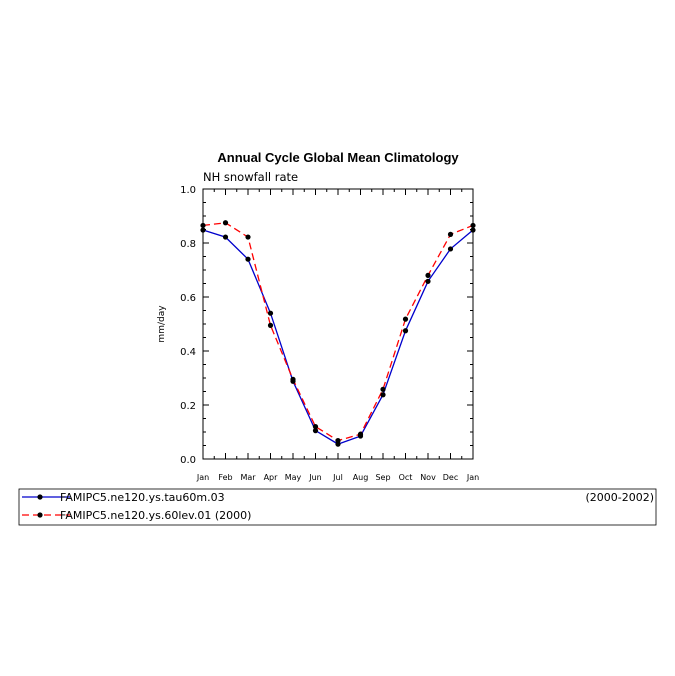  I want to click on legend-label-1: FAMIPC5.ne120.ys.tau60m.03, so click(142, 497).